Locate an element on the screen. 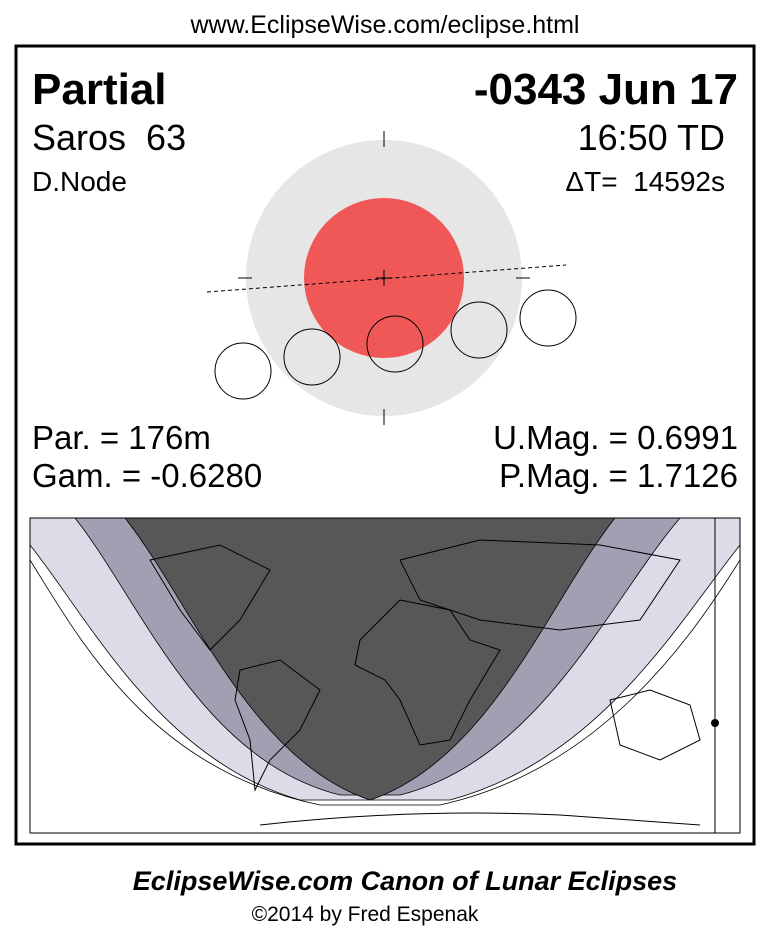 Image resolution: width=770 pixels, height=940 pixels. umbral-mag: U.Mag. = 0.6991 is located at coordinates (615, 437).